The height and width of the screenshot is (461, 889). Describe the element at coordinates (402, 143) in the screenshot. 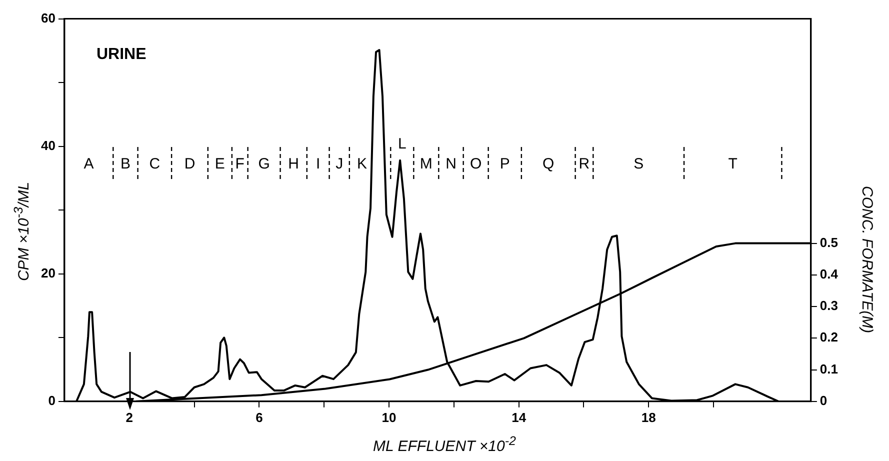

I see `annotation: L` at that location.